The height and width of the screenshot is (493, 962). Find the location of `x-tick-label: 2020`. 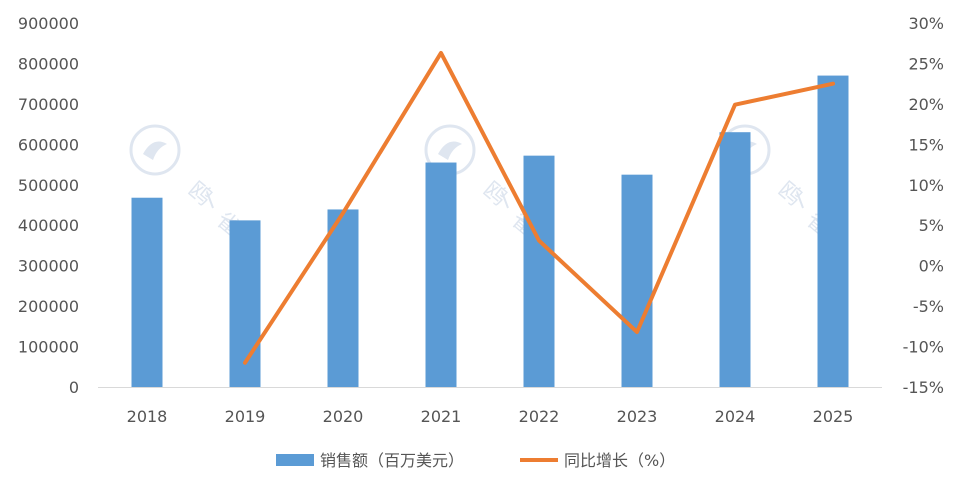

x-tick-label: 2020 is located at coordinates (343, 416).